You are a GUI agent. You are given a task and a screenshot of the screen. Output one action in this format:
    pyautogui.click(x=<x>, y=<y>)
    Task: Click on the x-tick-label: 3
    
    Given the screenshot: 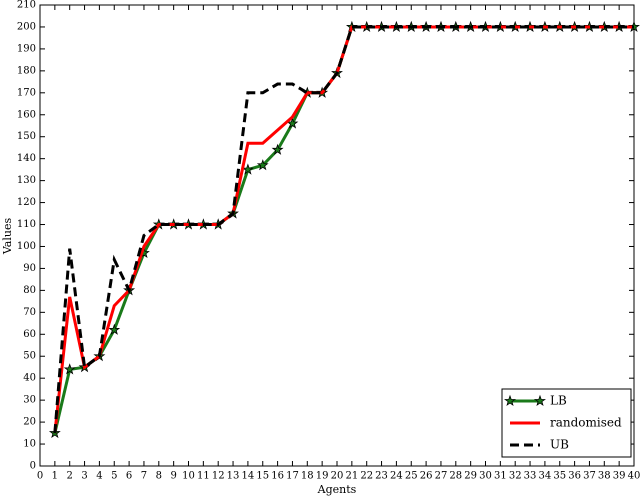 What is the action you would take?
    pyautogui.click(x=84, y=476)
    